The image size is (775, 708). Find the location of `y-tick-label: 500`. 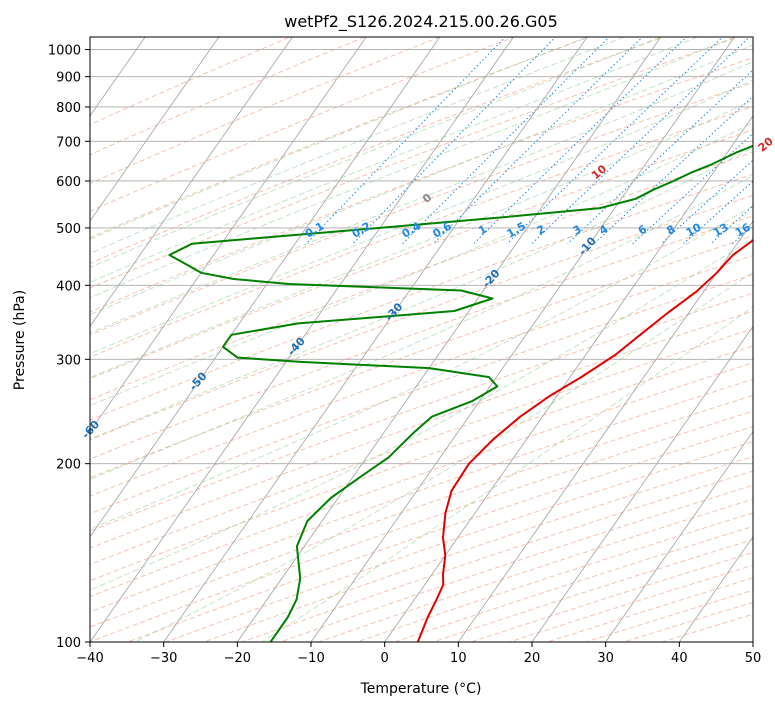

y-tick-label: 500 is located at coordinates (68, 229).